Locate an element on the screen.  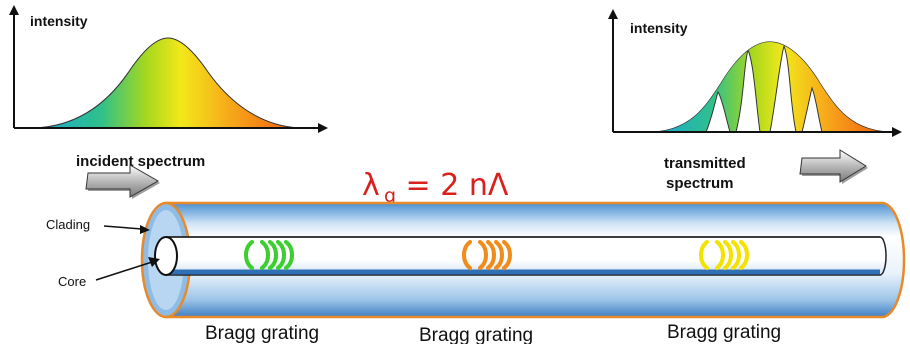
equation-rhs: = 2 nΛ is located at coordinates (452, 185).